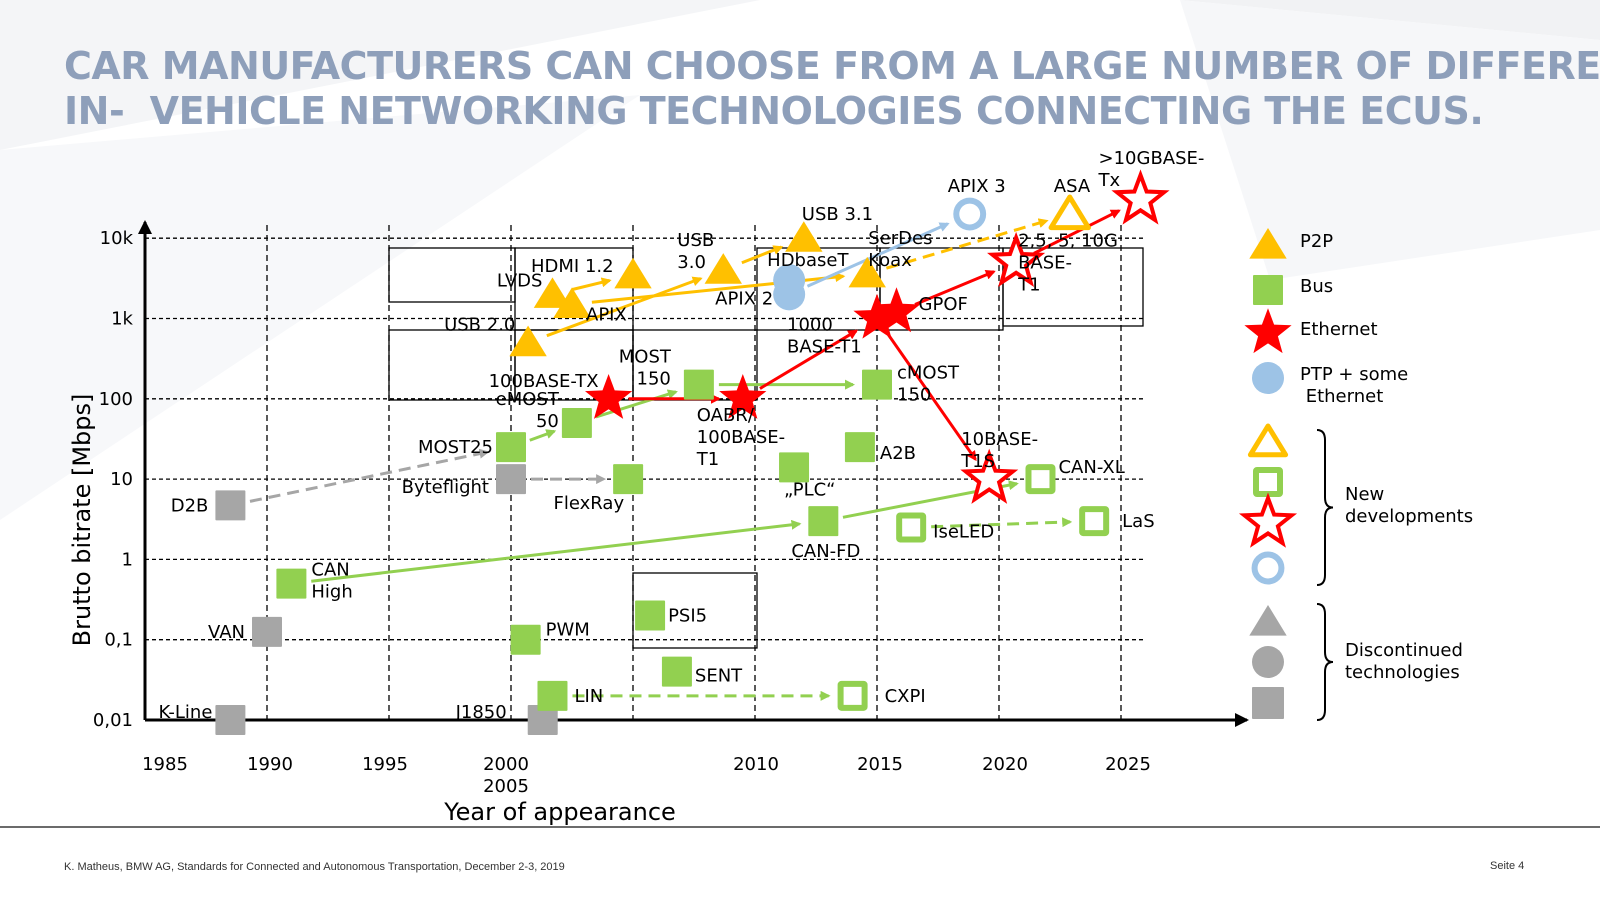 The image size is (1600, 900). Describe the element at coordinates (794, 467) in the screenshot. I see `mark-plc` at that location.